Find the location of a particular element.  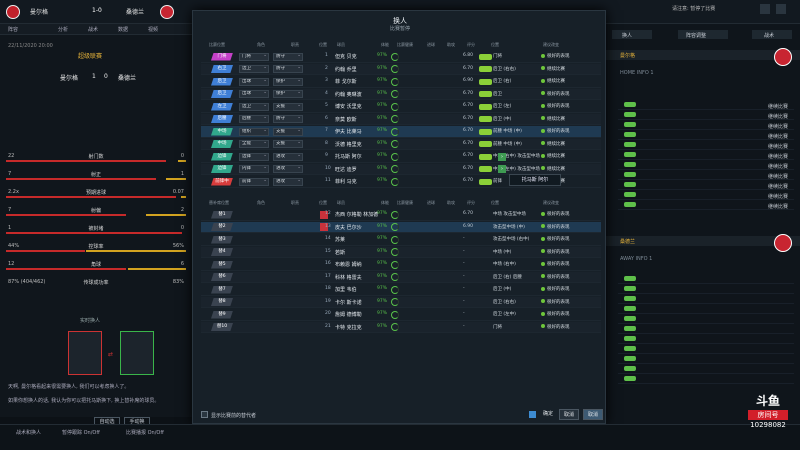

role-select: 组织 is located at coordinates (254, 131).